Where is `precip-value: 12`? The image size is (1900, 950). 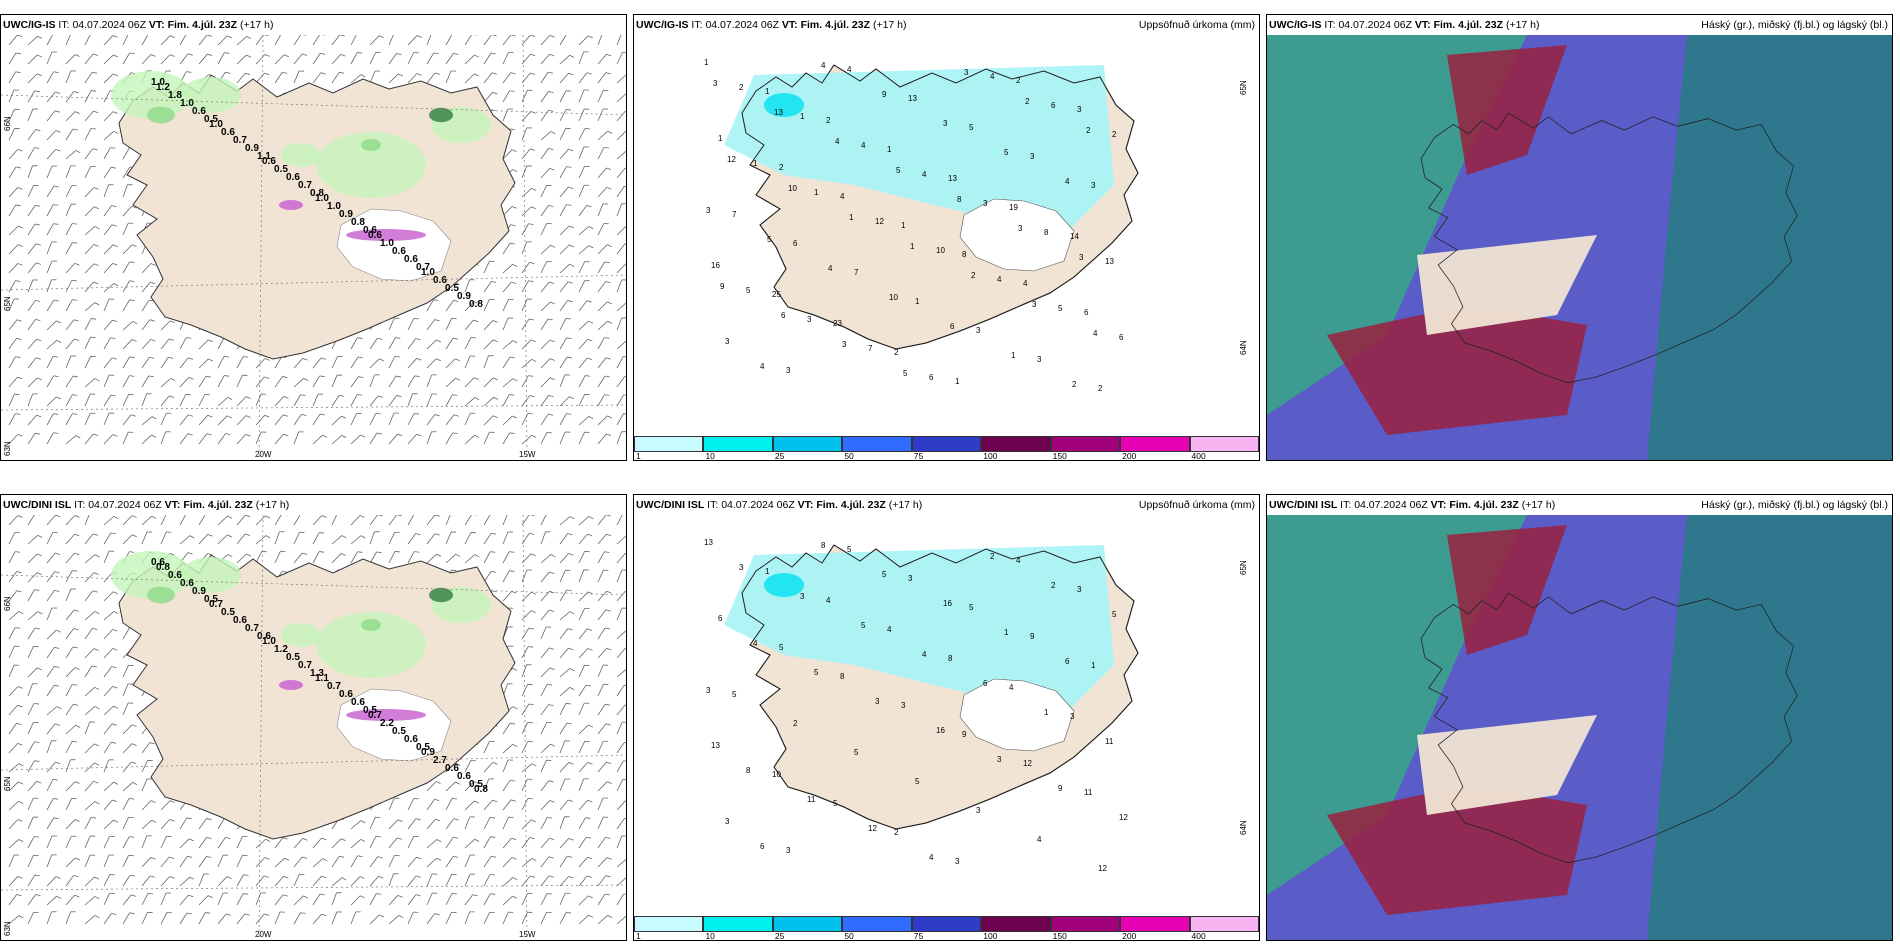
precip-value: 12 is located at coordinates (1027, 763).